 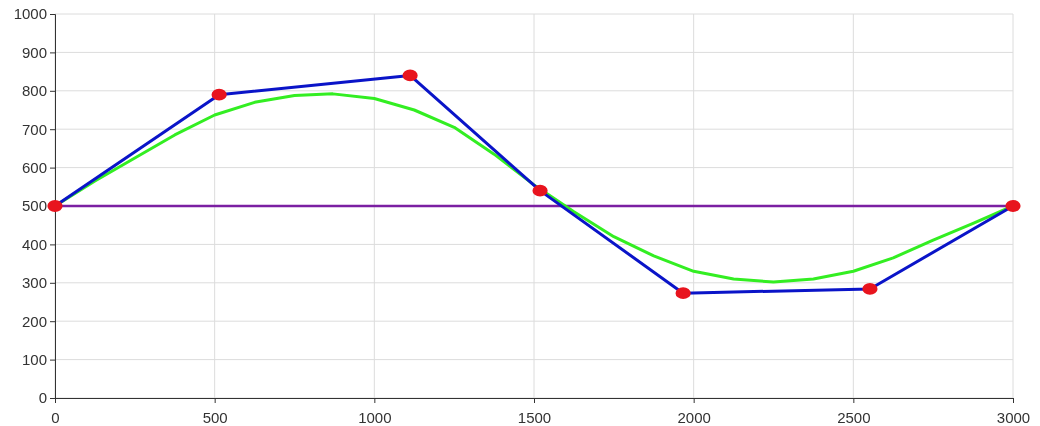 I want to click on x-tick-label: 3000, so click(x=1013, y=417).